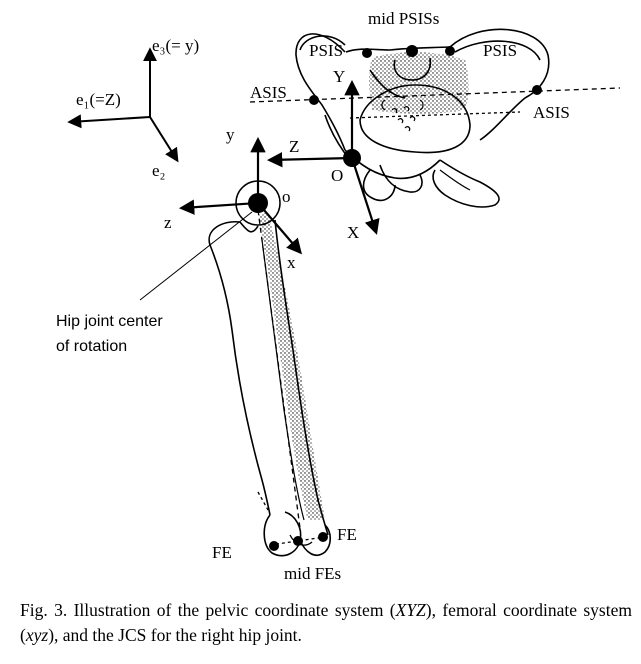  What do you see at coordinates (551, 112) in the screenshot?
I see `asis-right-label: ASIS` at bounding box center [551, 112].